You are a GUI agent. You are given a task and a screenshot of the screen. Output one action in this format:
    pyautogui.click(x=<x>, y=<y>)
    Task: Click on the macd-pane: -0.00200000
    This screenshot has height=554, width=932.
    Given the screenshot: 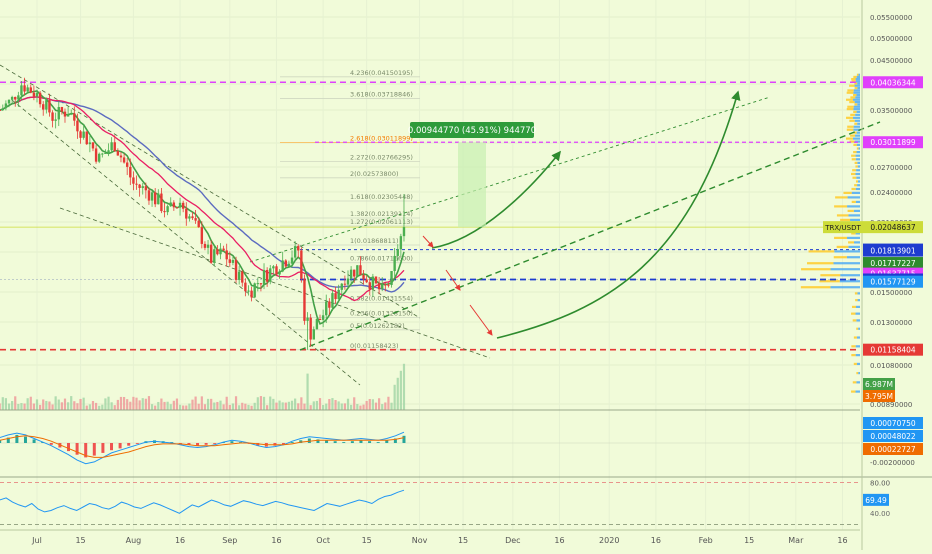 What is the action you would take?
    pyautogui.click(x=466, y=454)
    